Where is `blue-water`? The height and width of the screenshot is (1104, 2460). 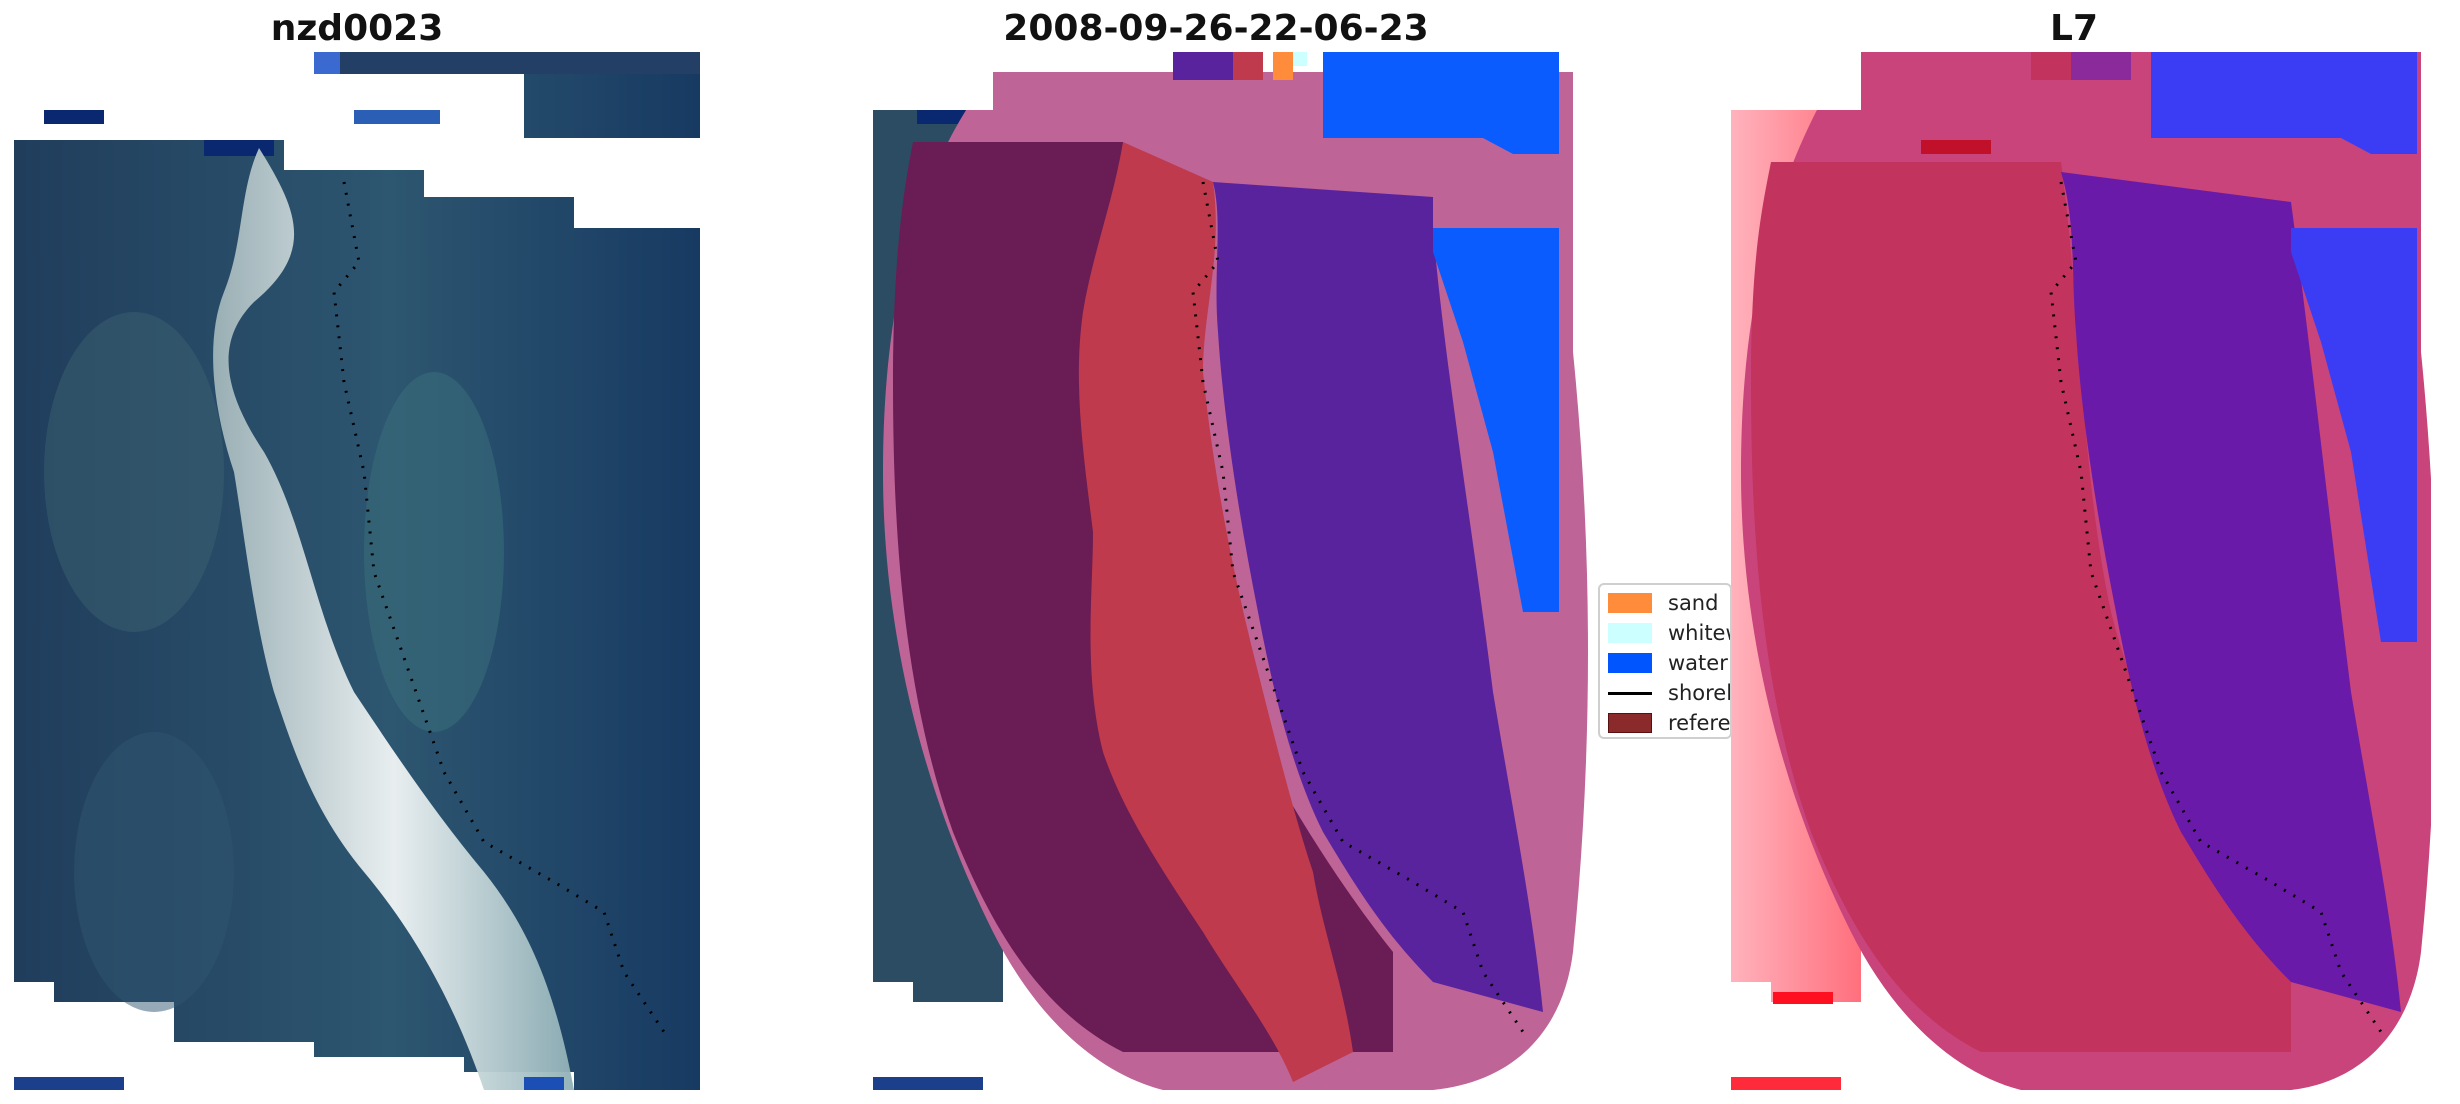 blue-water is located at coordinates (2284, 103).